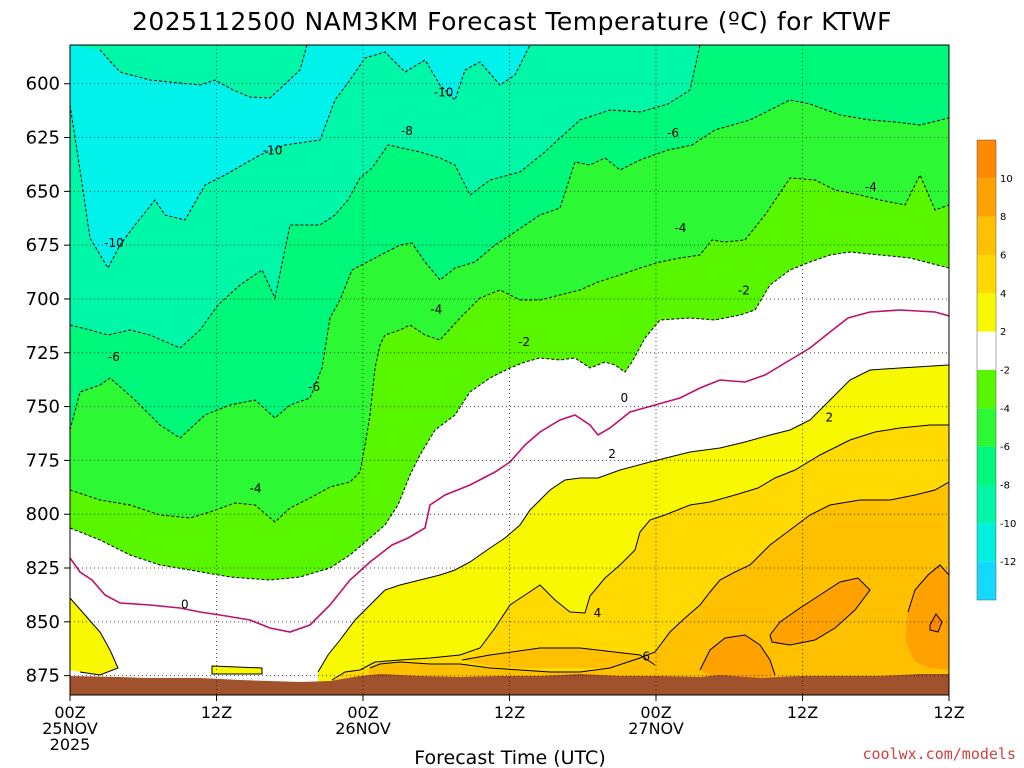  I want to click on colorbar-tick-label: 10, so click(1006, 179).